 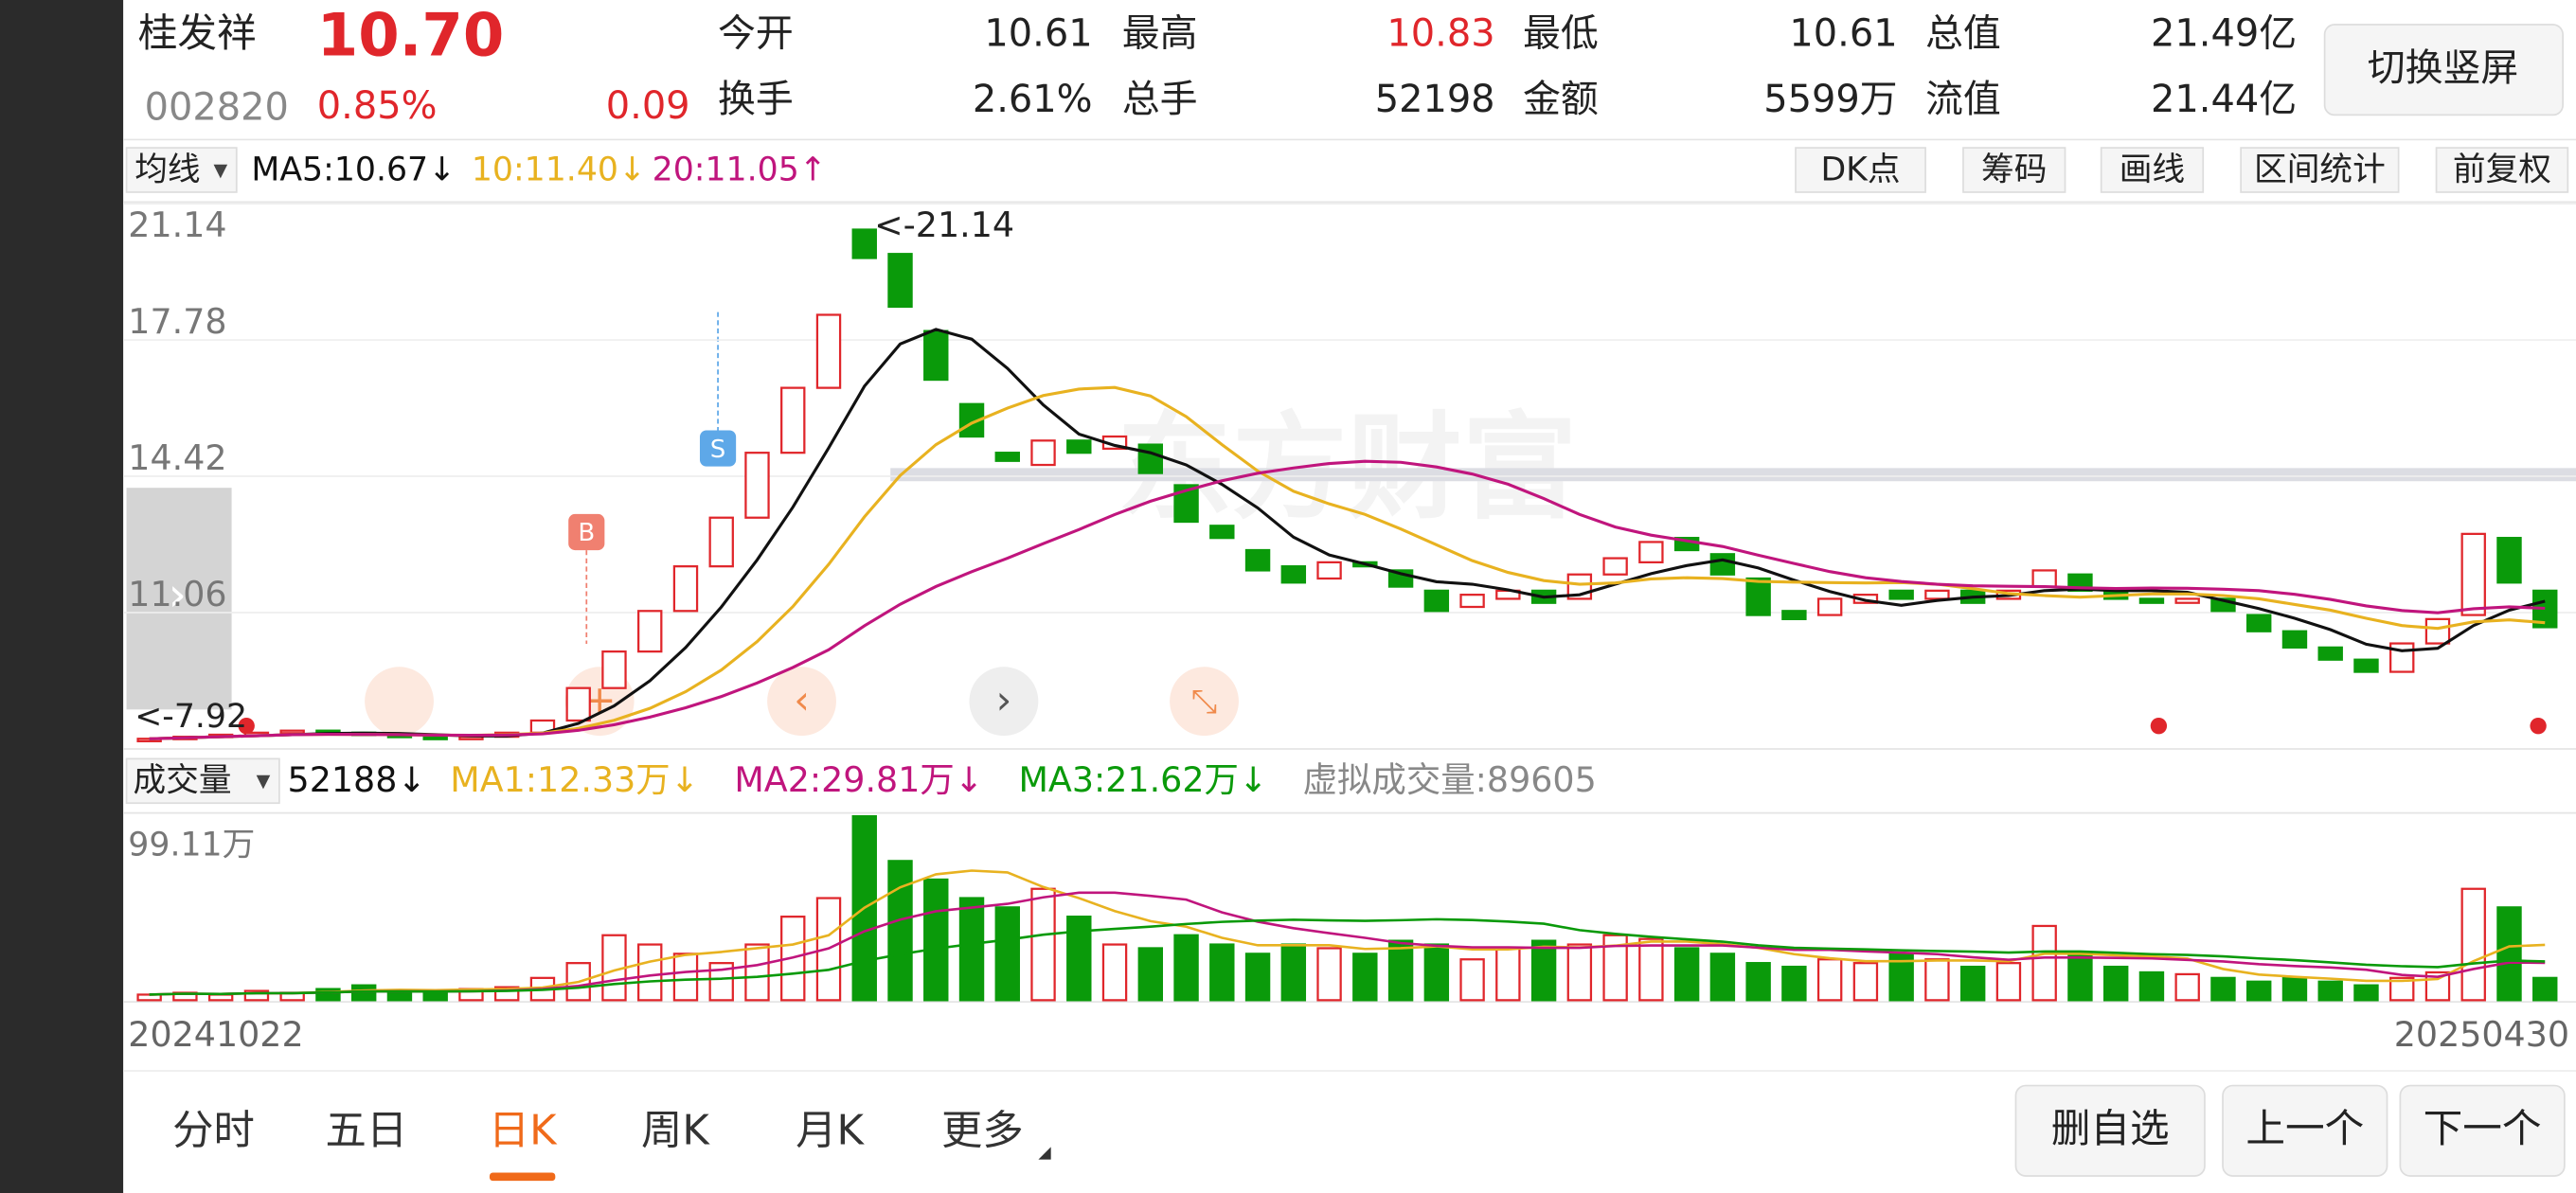 I want to click on buy-marker-text: B, so click(x=586, y=533).